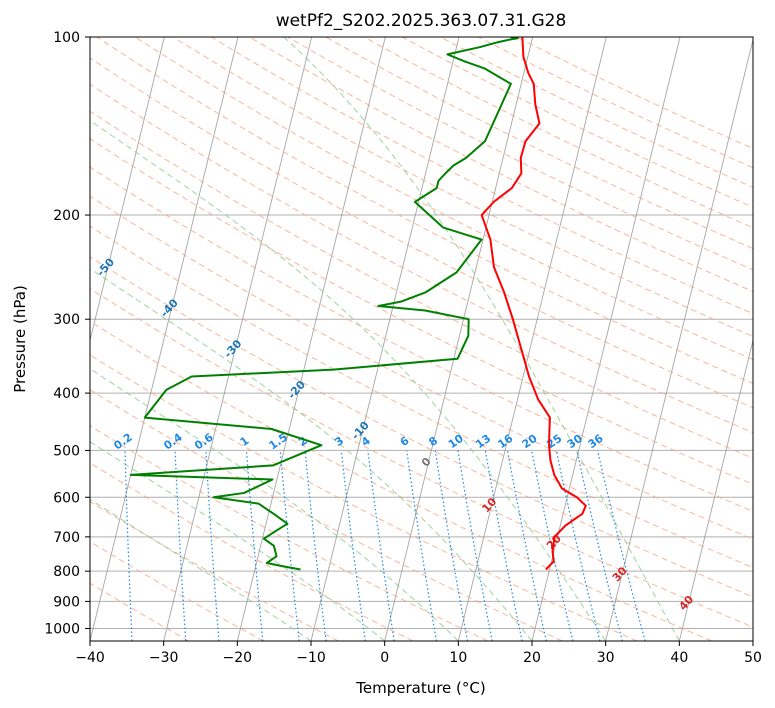 The width and height of the screenshot is (775, 708). Describe the element at coordinates (20, 339) in the screenshot. I see `y-axis-title: Pressure (hPa)` at that location.